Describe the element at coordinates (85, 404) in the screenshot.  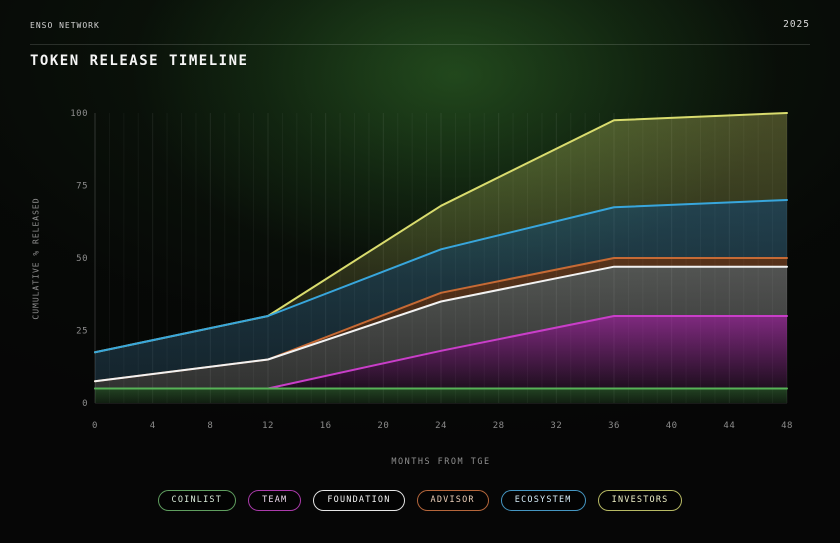
I see `y-tick-label-0: 0` at that location.